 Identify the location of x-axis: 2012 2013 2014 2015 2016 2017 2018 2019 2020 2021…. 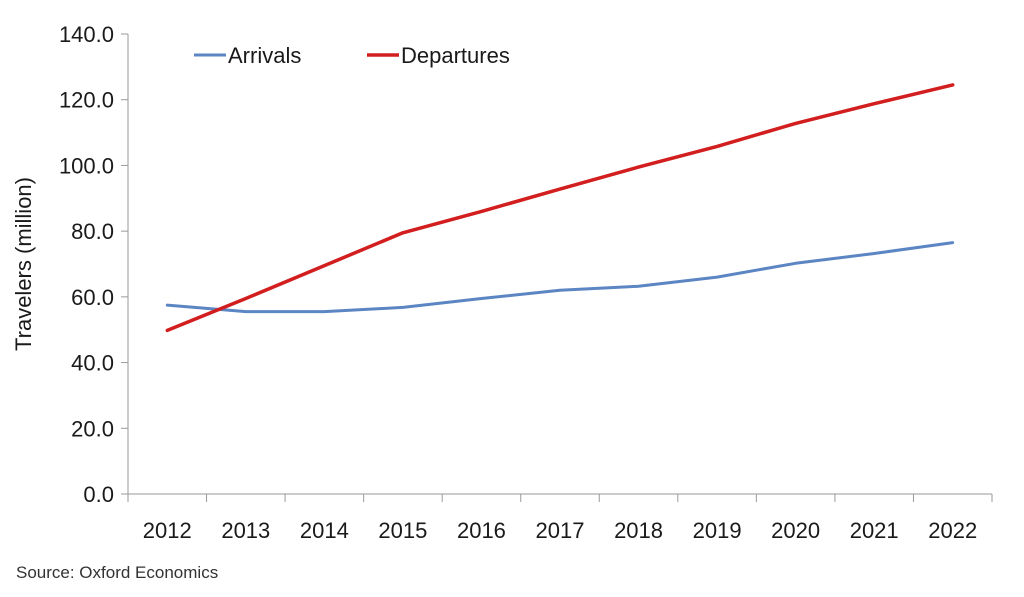
(560, 518).